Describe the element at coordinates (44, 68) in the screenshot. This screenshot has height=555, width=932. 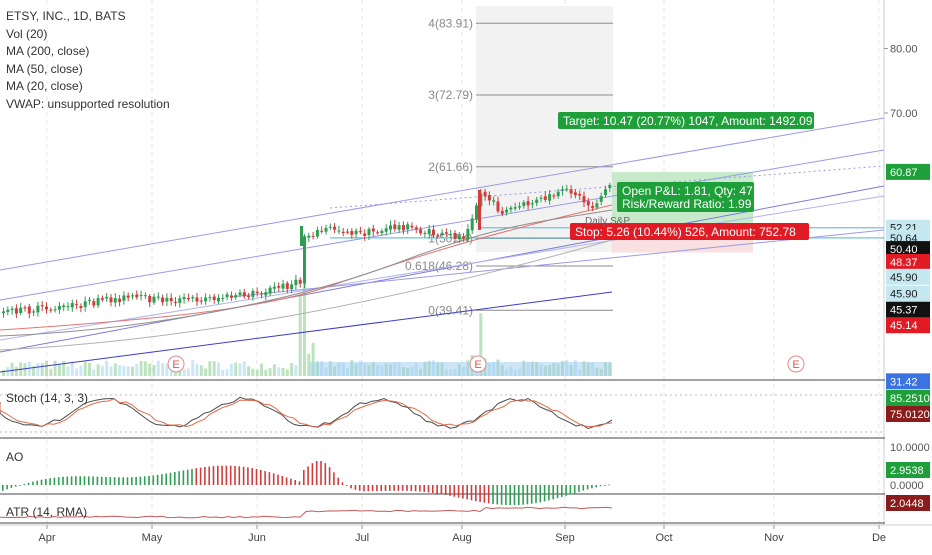
I see `legend-item-ma50: MA (50, close)` at that location.